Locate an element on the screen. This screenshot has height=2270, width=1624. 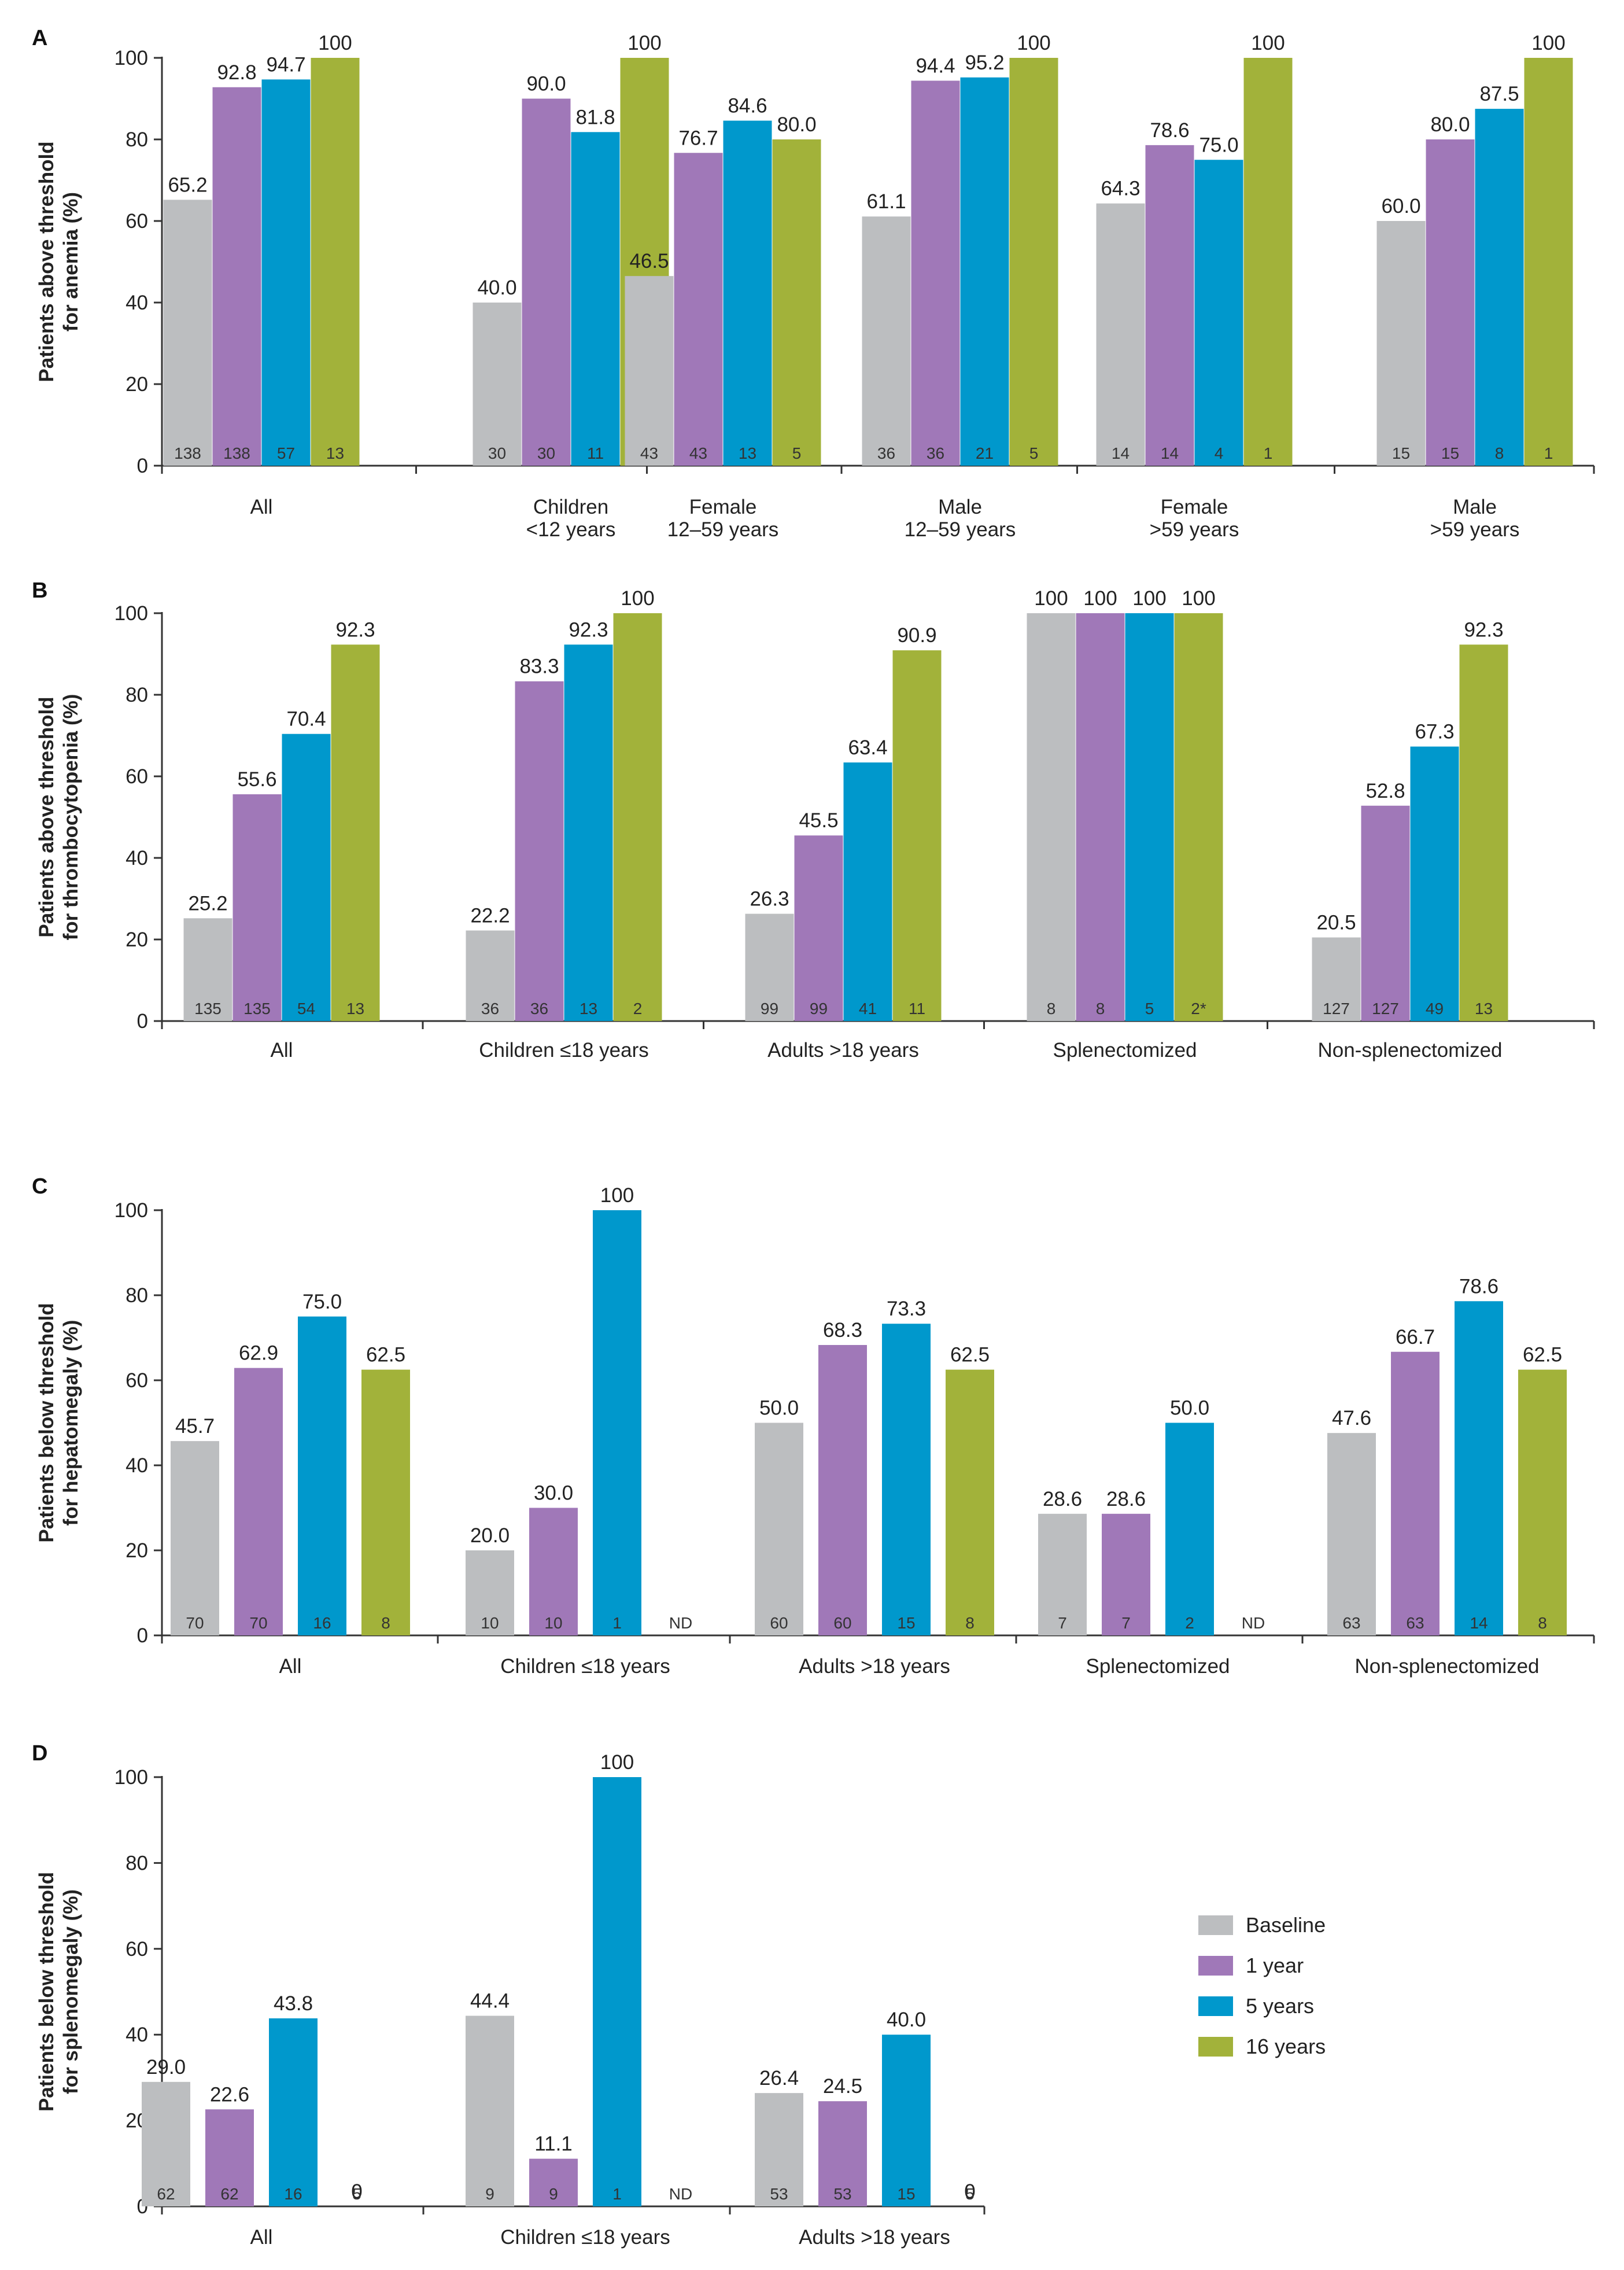
y-tick-label: 100 is located at coordinates (131, 1778).